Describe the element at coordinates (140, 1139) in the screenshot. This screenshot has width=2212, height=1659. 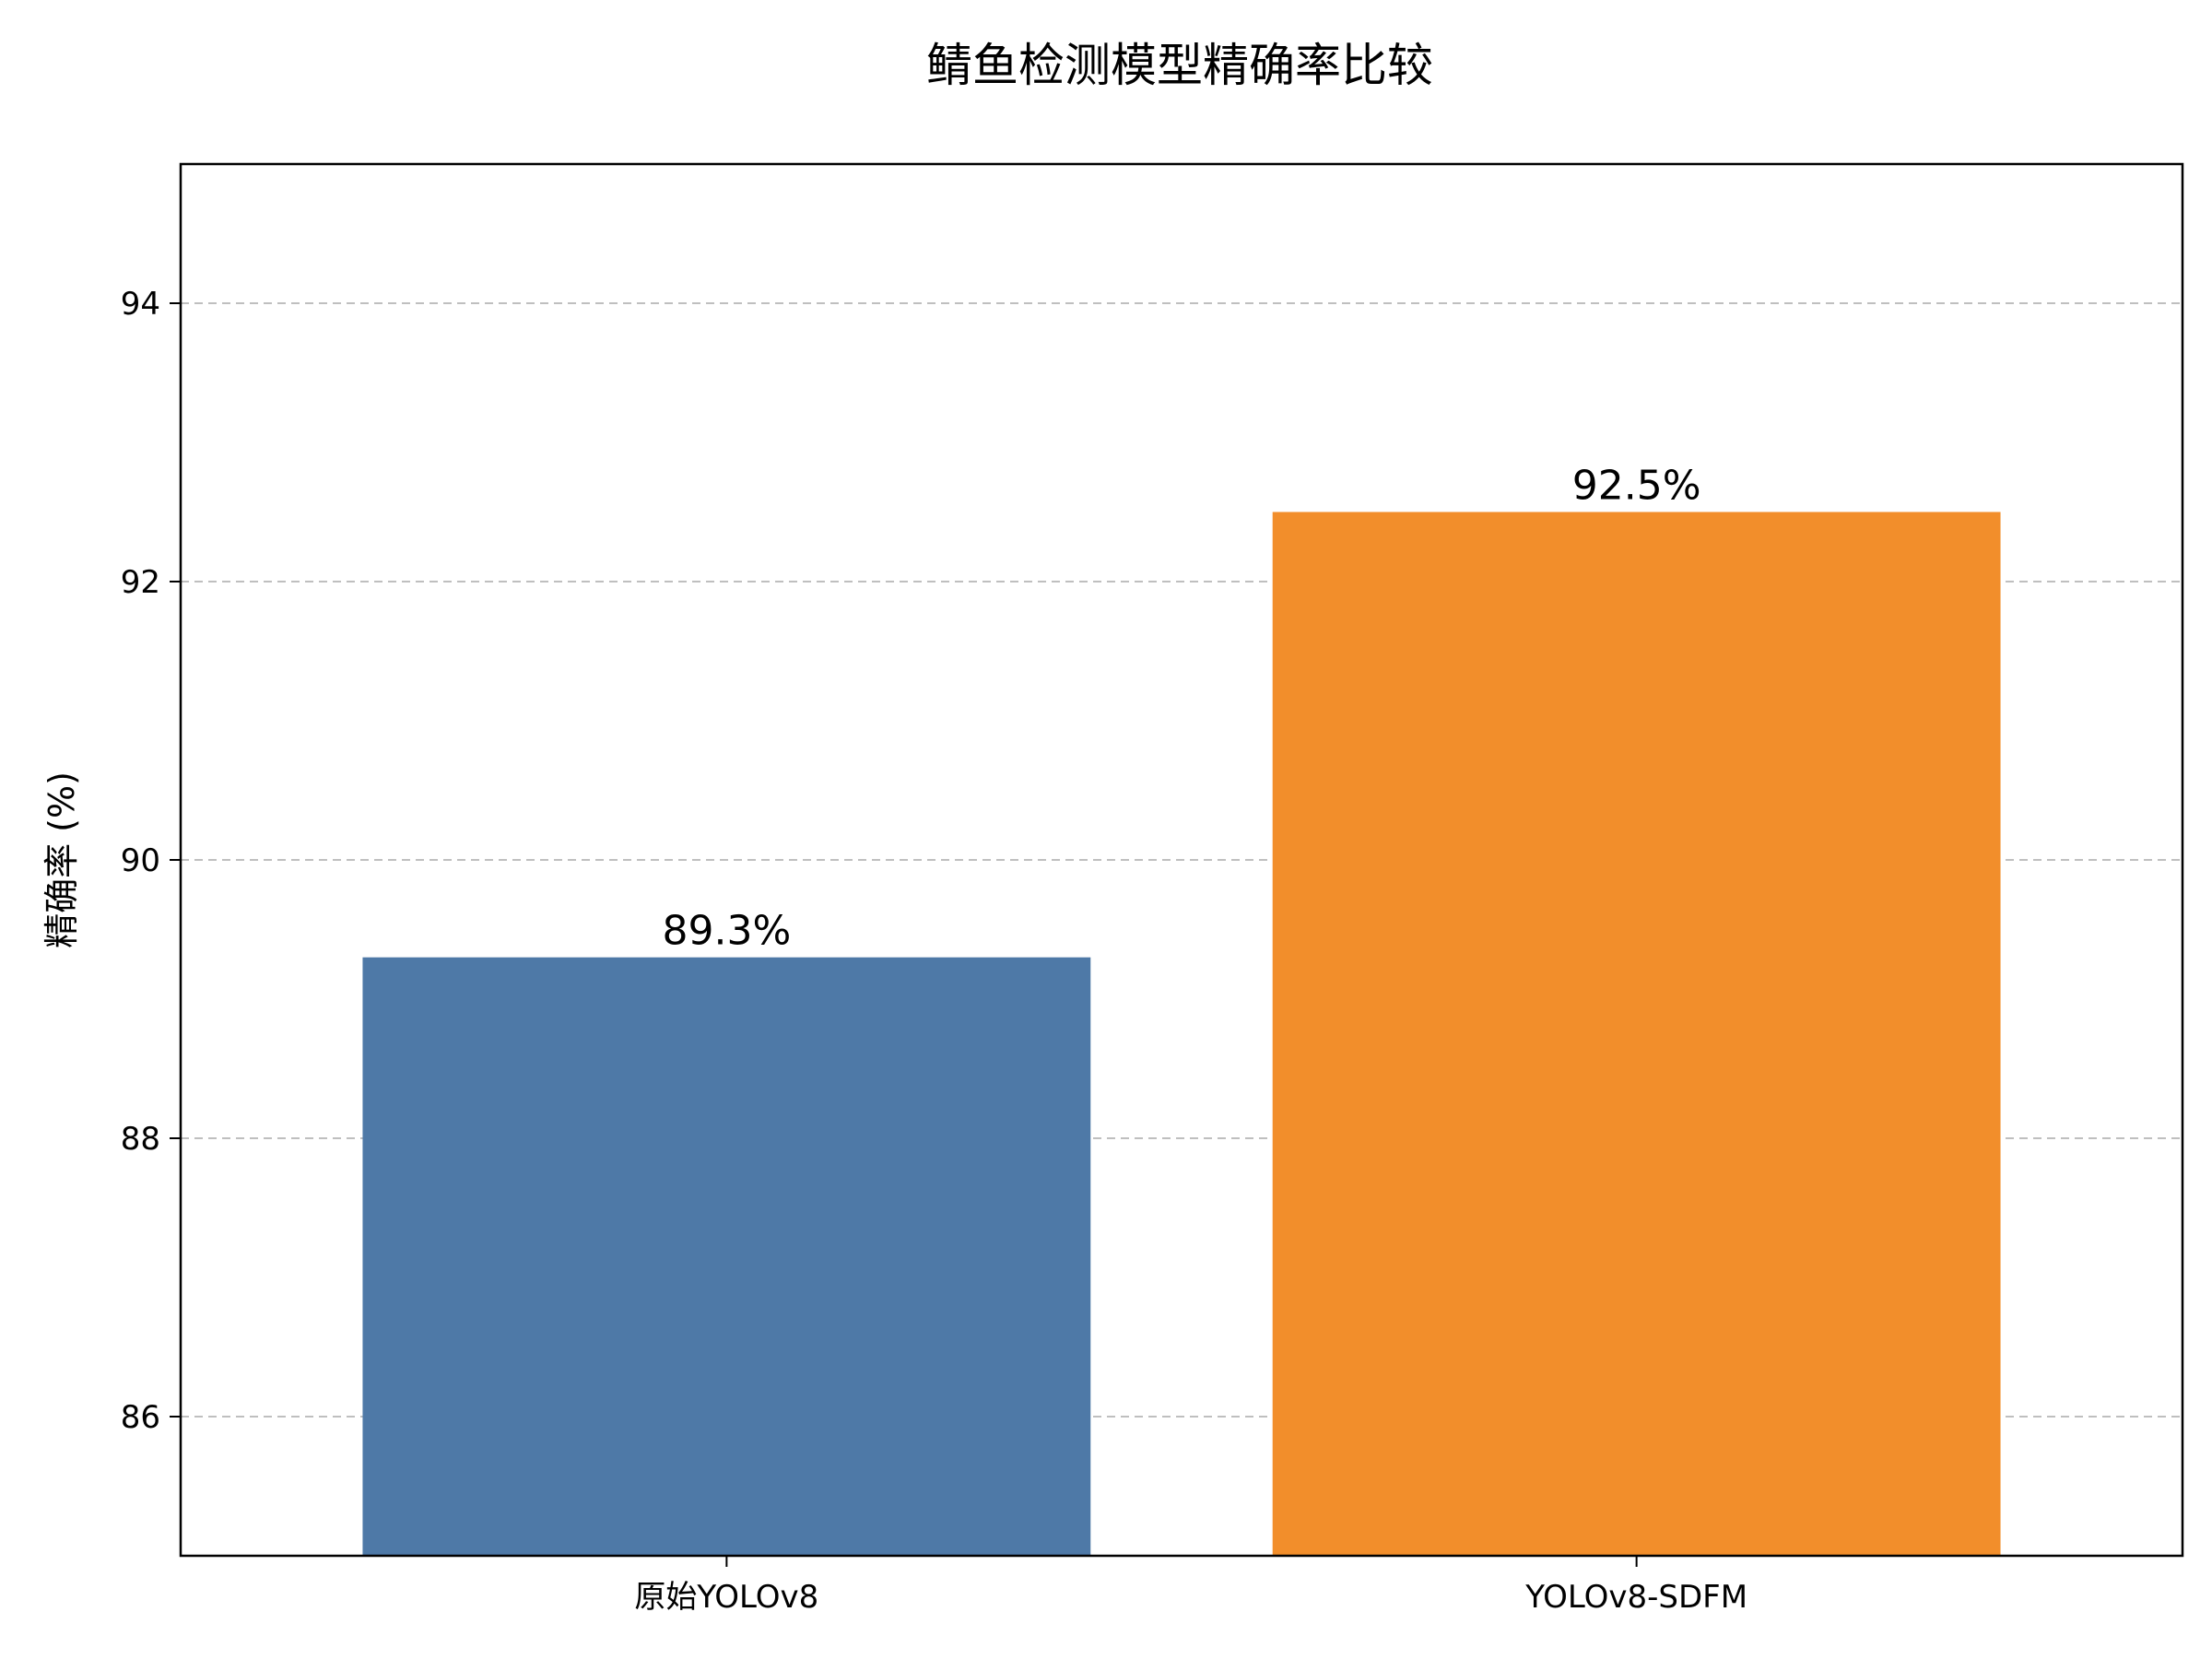
I see `y-tick-label: 88` at that location.